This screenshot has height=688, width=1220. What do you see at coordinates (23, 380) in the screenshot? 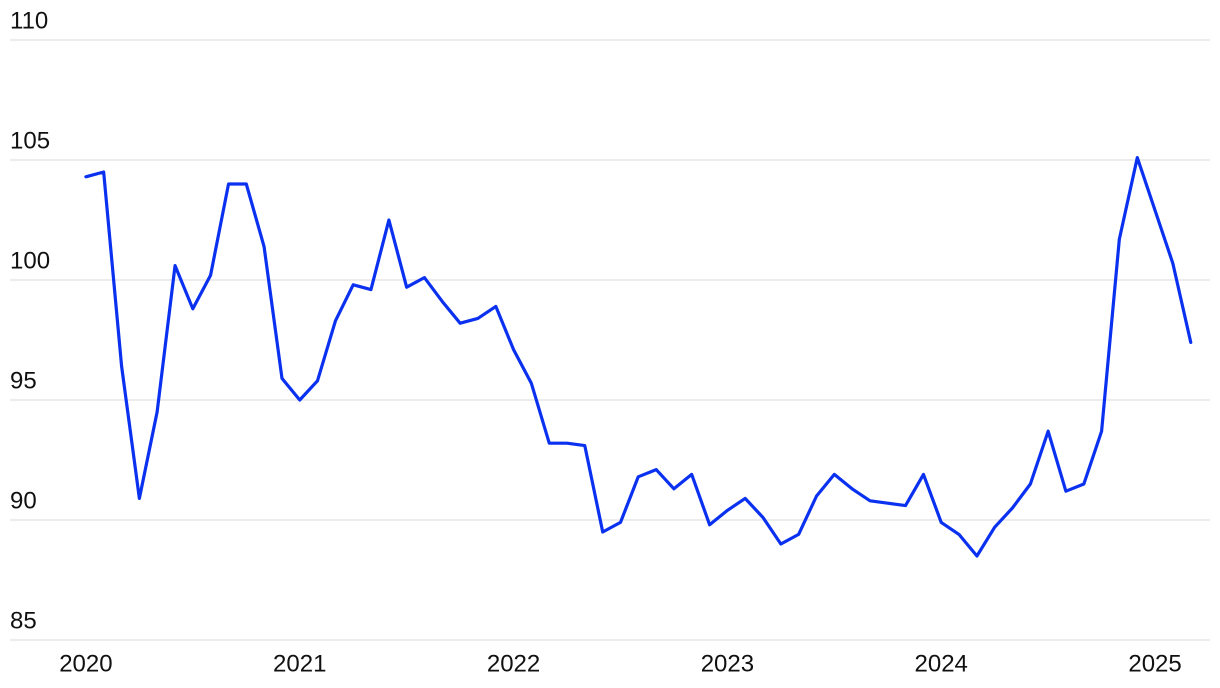
I see `y-tick-label: 95` at bounding box center [23, 380].